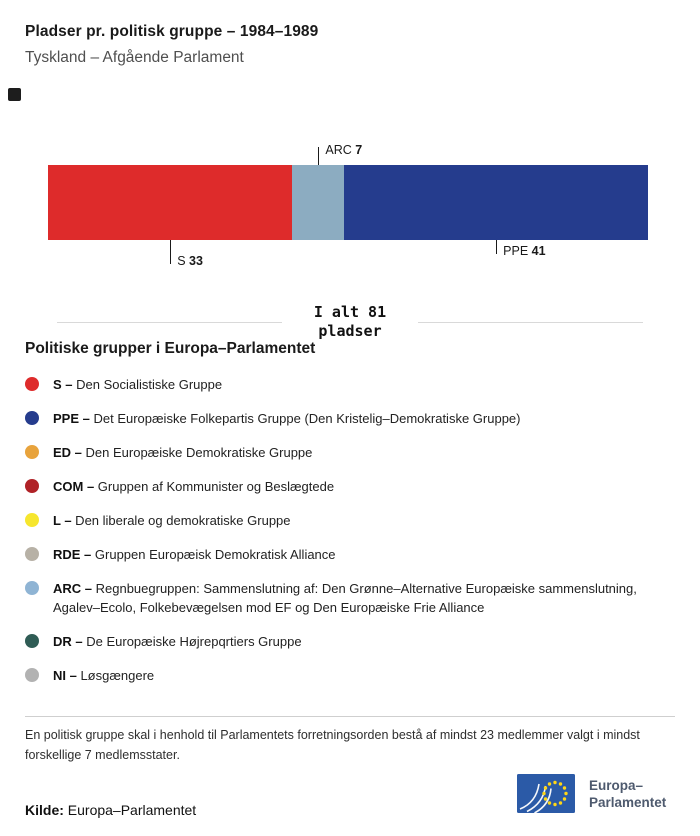  What do you see at coordinates (496, 202) in the screenshot?
I see `bar-segment-ppe` at bounding box center [496, 202].